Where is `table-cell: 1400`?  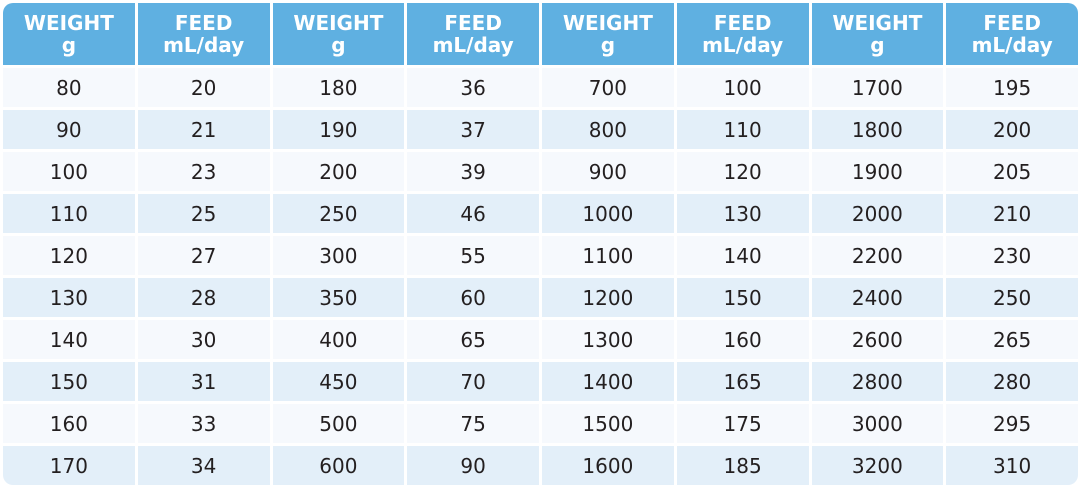 table-cell: 1400 is located at coordinates (608, 381).